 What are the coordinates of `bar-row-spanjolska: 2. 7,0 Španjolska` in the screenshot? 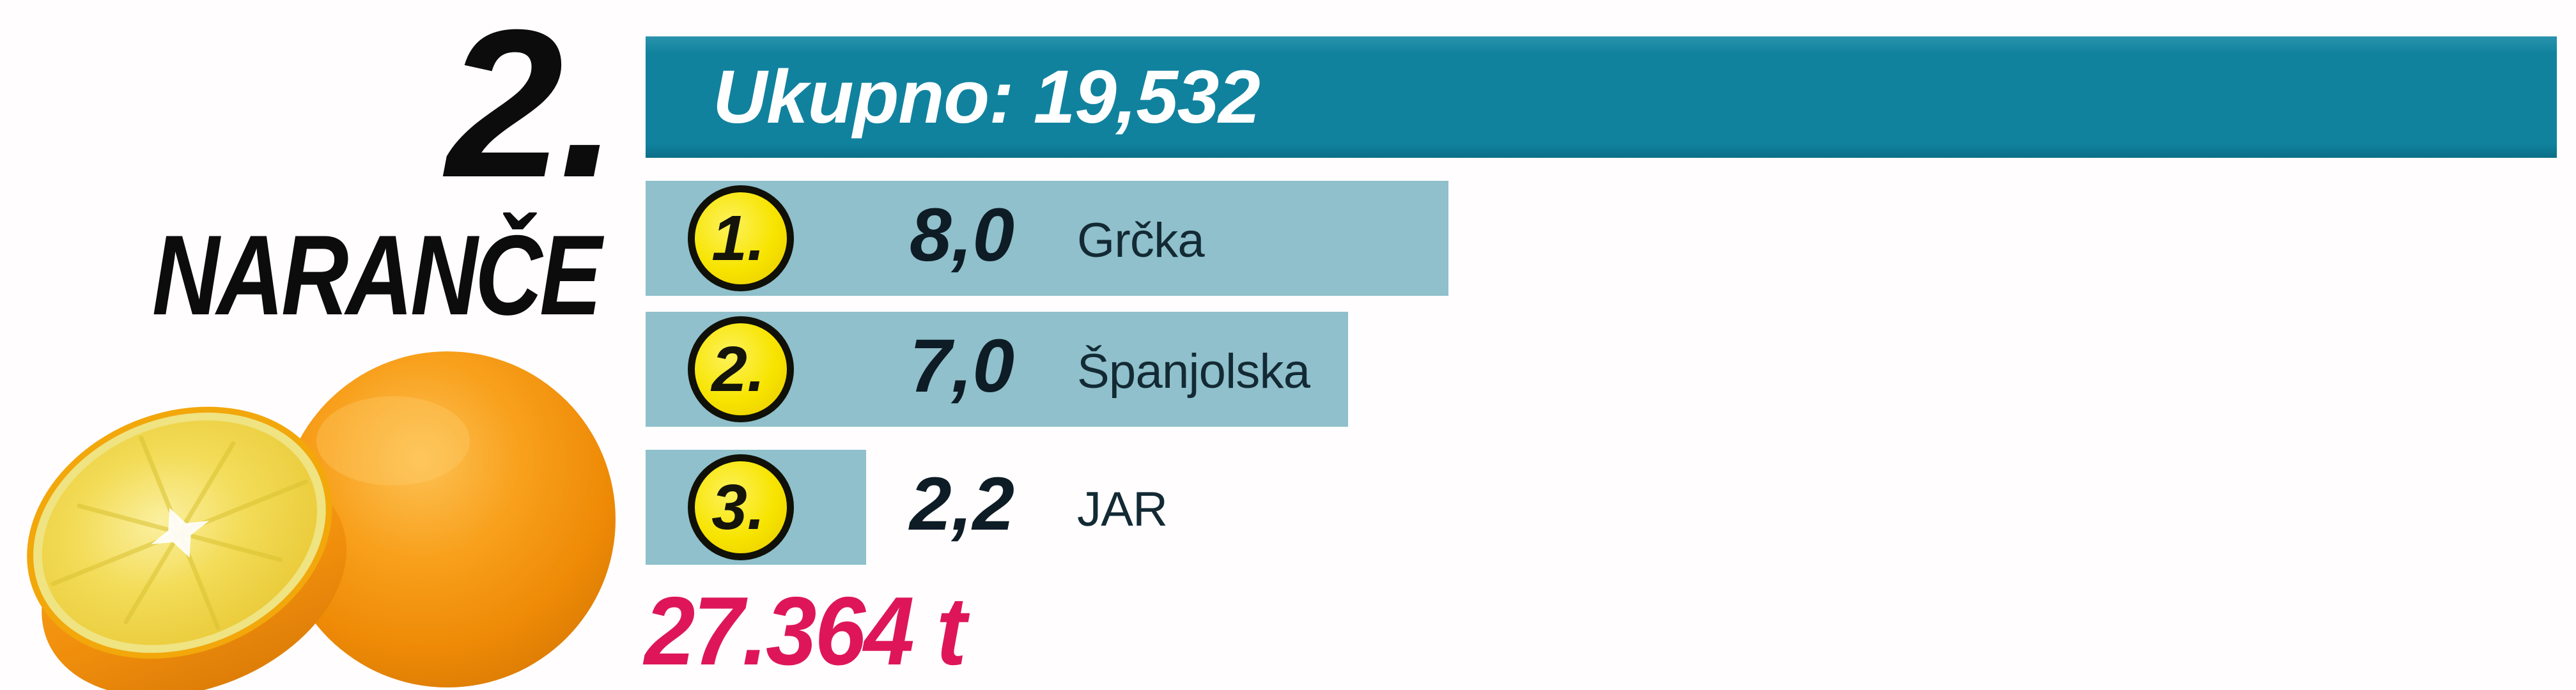 It's located at (1477, 369).